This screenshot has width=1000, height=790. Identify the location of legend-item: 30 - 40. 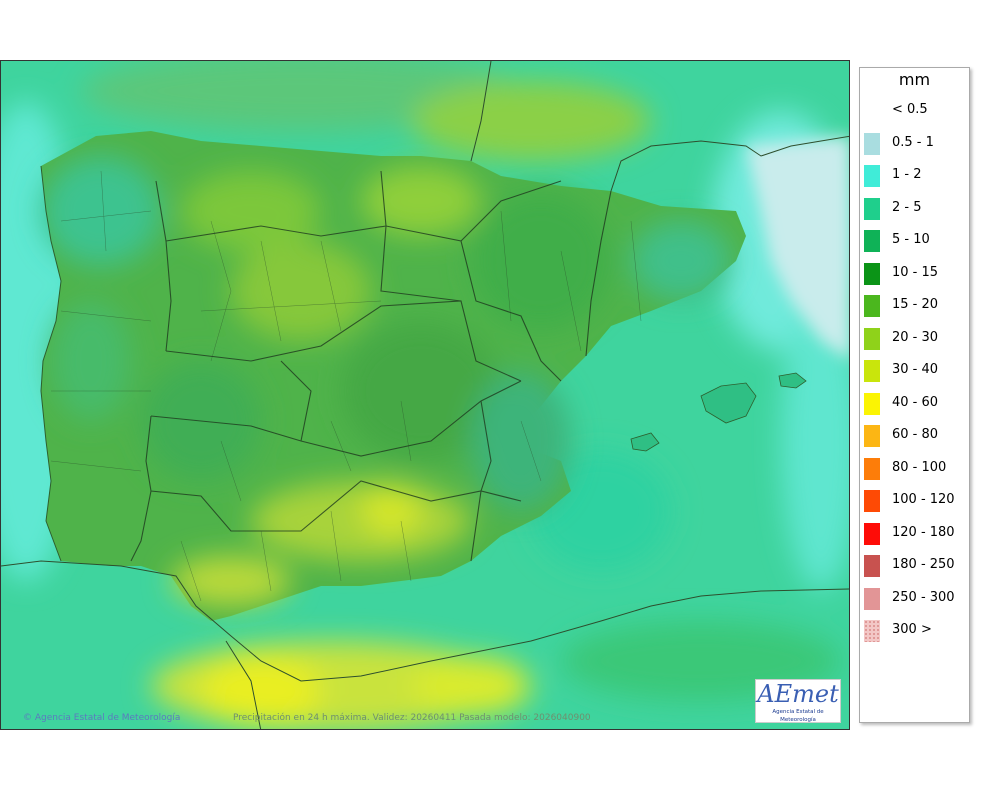
(915, 370).